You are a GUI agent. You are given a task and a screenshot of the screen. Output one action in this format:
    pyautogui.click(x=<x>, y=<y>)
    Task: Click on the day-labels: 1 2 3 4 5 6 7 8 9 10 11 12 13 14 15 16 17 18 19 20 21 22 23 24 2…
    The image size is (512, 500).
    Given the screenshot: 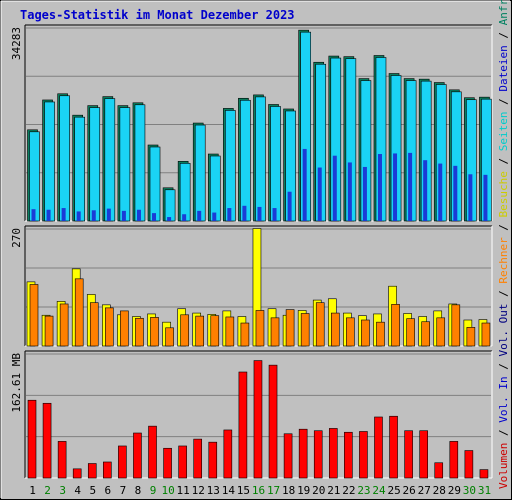 What is the action you would take?
    pyautogui.click(x=260, y=490)
    